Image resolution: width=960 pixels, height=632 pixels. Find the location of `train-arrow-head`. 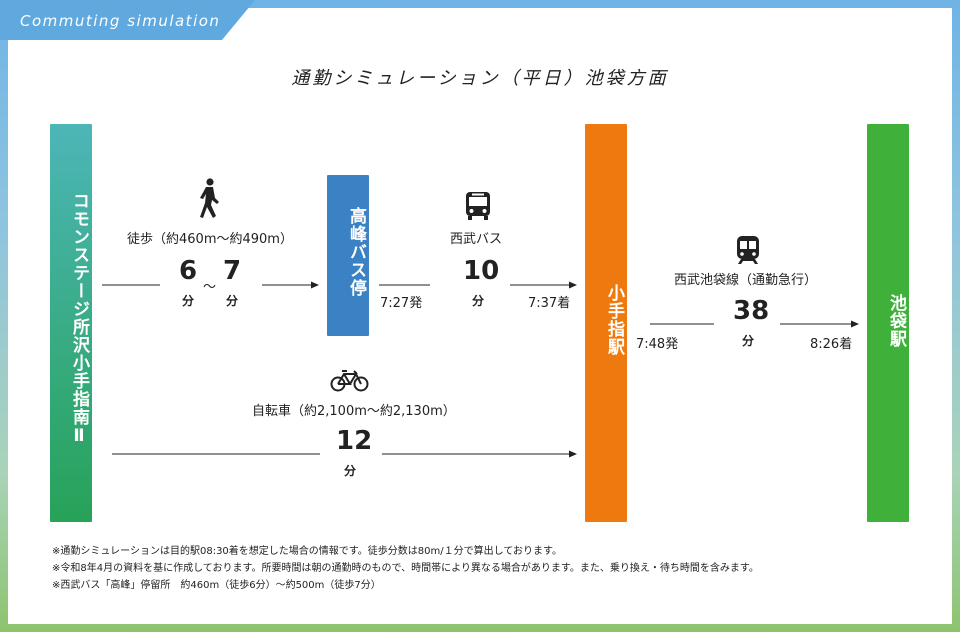

train-arrow-head is located at coordinates (855, 324).